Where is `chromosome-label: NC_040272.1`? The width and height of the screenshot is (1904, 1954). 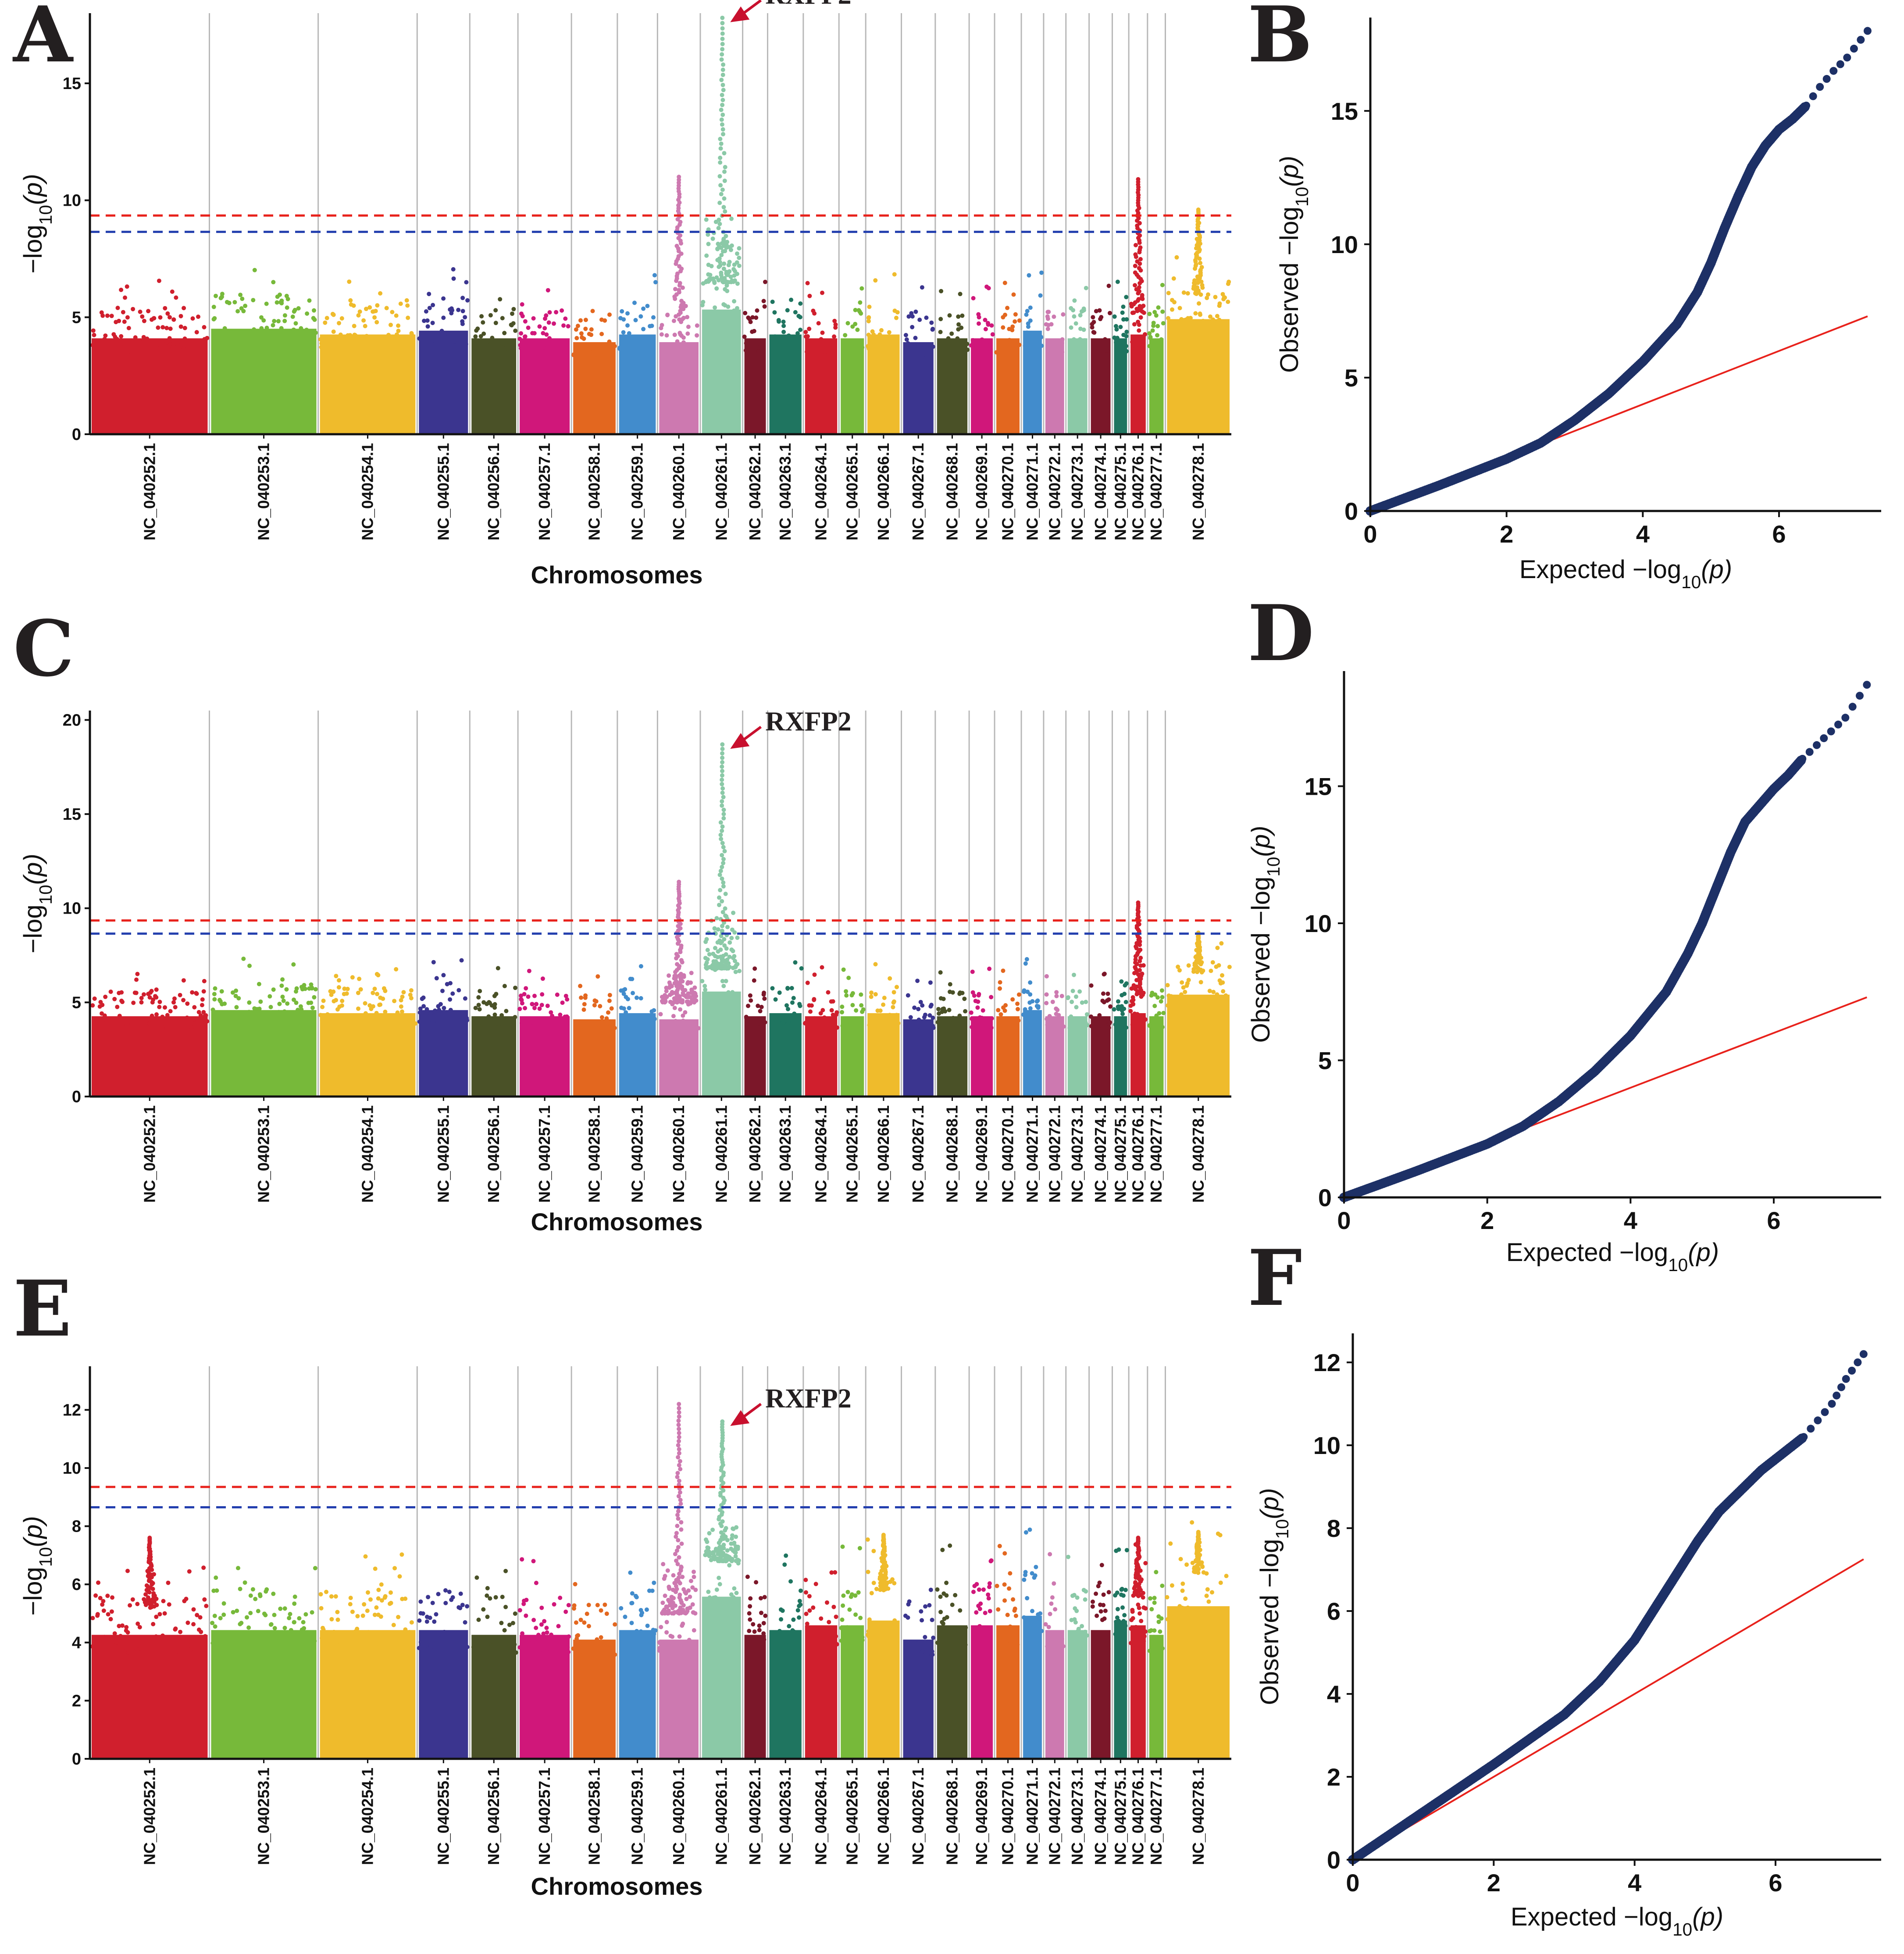
chromosome-label: NC_040272.1 is located at coordinates (1054, 491).